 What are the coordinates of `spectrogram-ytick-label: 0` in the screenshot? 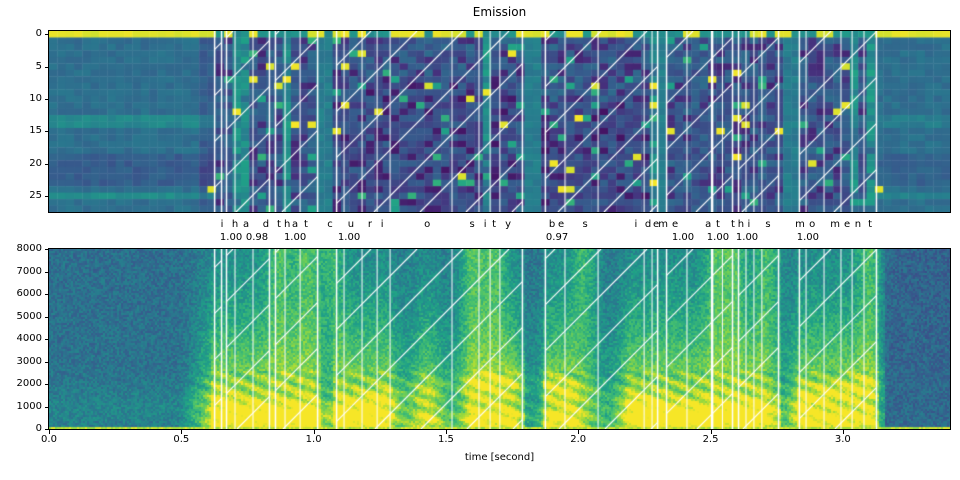 It's located at (38, 428).